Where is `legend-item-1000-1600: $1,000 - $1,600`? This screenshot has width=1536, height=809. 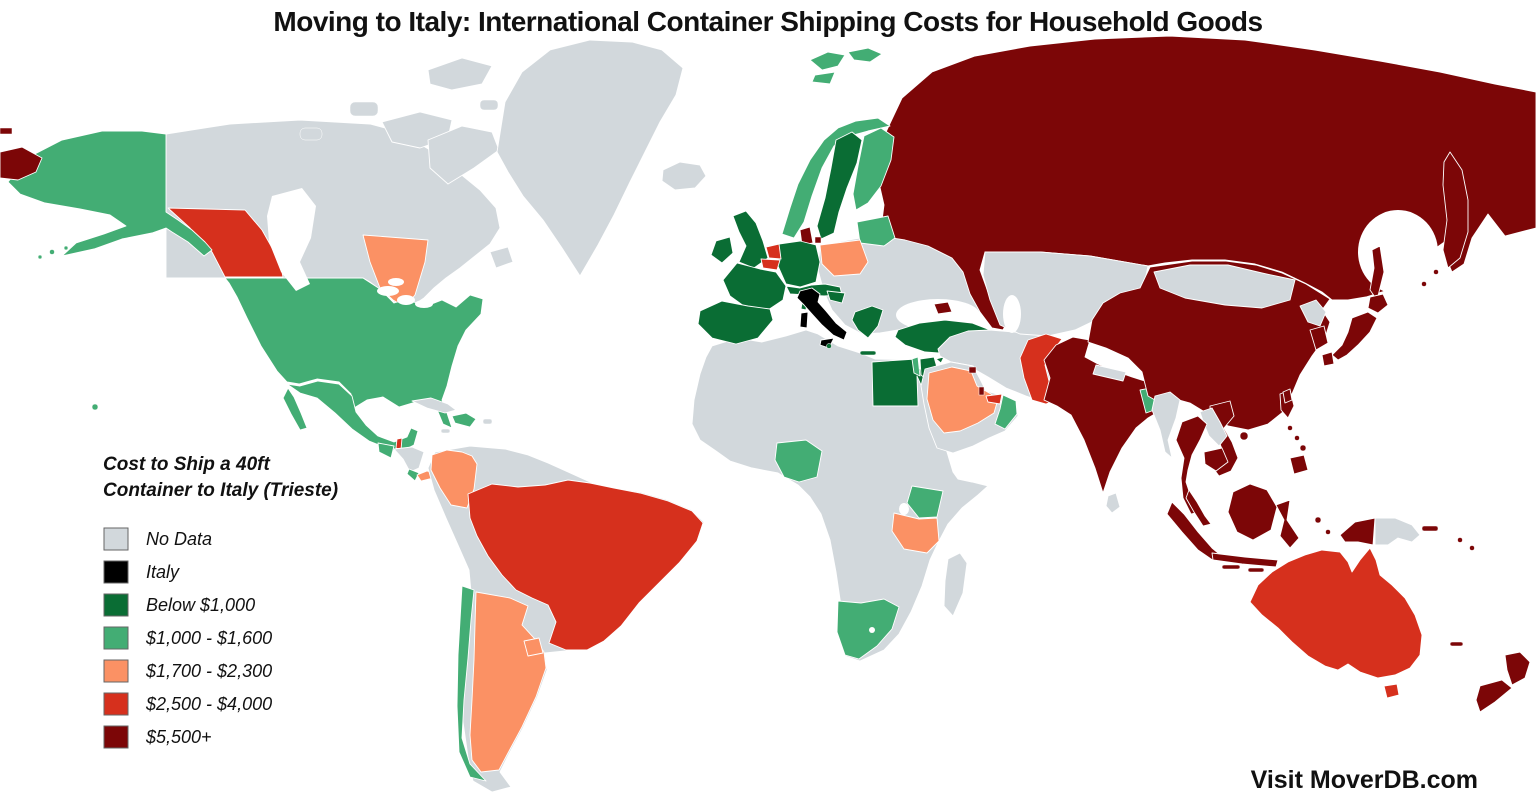
legend-item-1000-1600: $1,000 - $1,600 is located at coordinates (263, 638).